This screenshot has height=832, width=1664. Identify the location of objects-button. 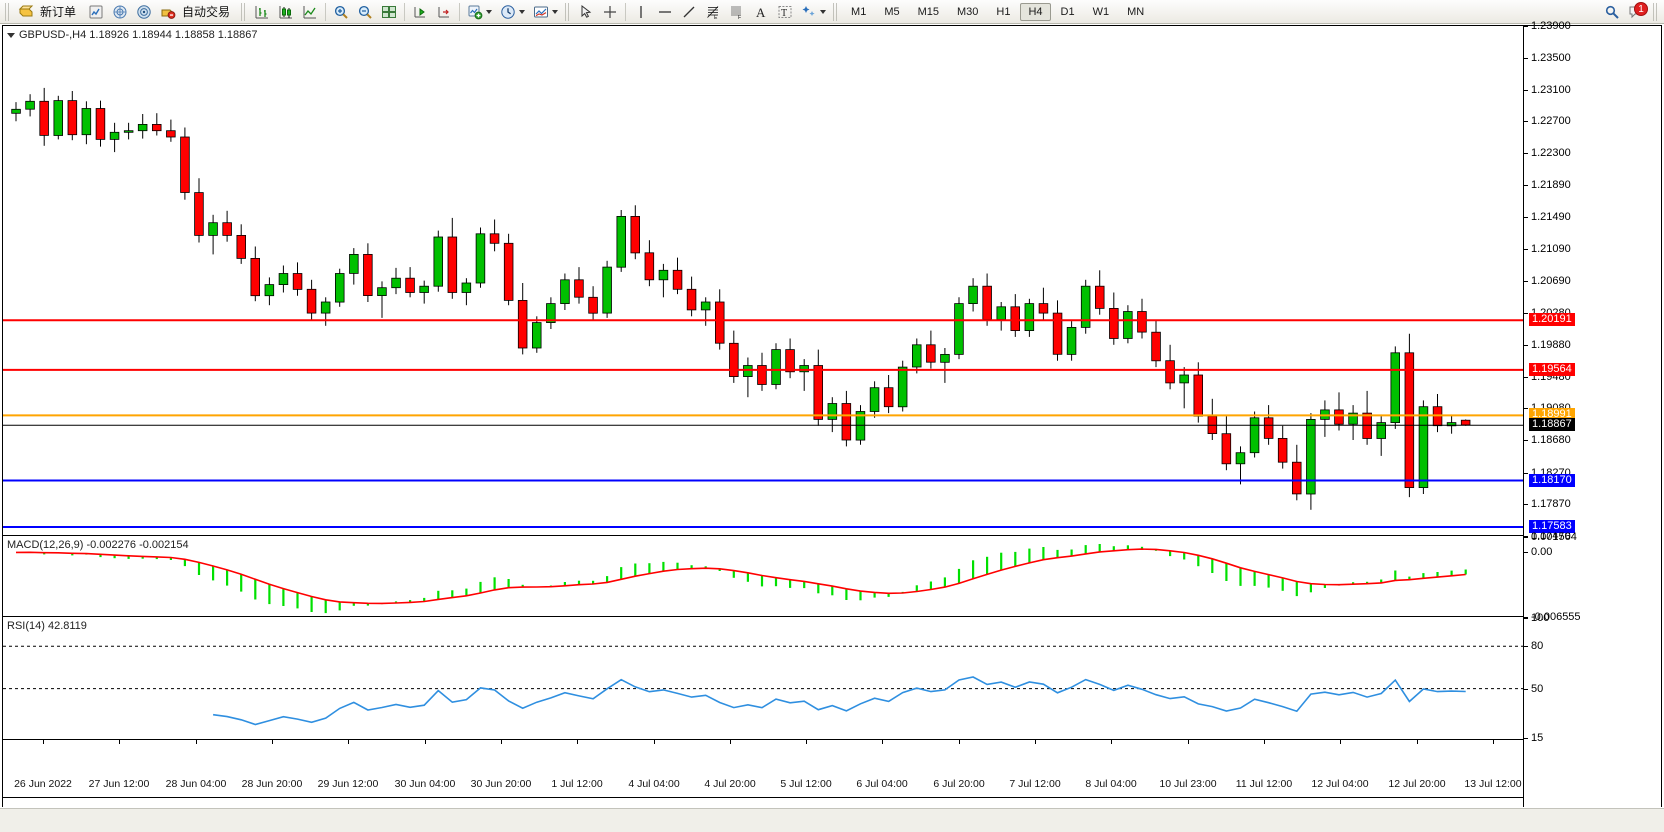
(813, 12).